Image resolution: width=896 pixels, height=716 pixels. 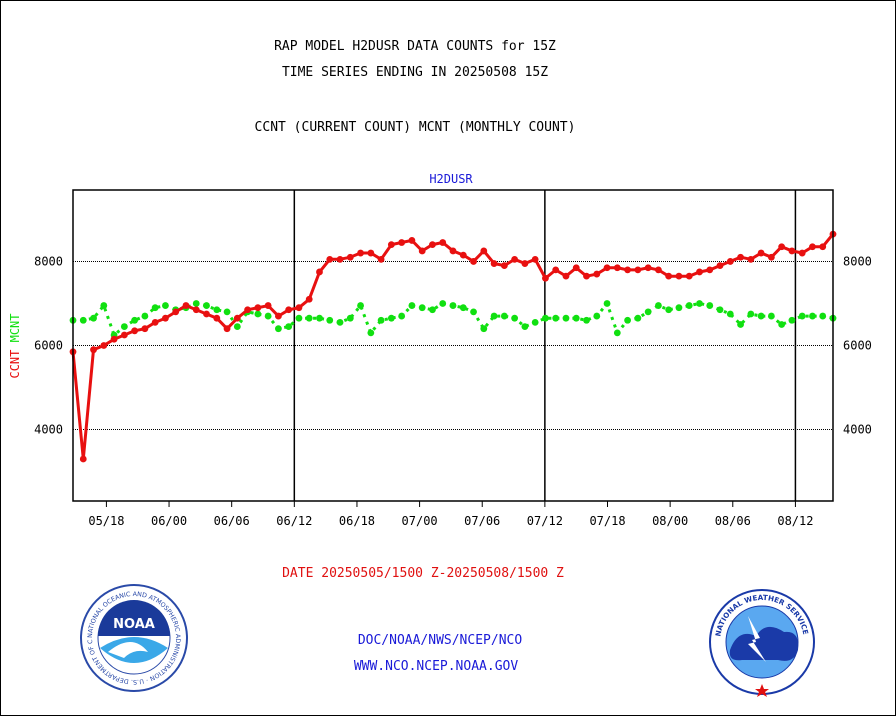 I want to click on x-tick-label: 07/00, so click(x=420, y=521).